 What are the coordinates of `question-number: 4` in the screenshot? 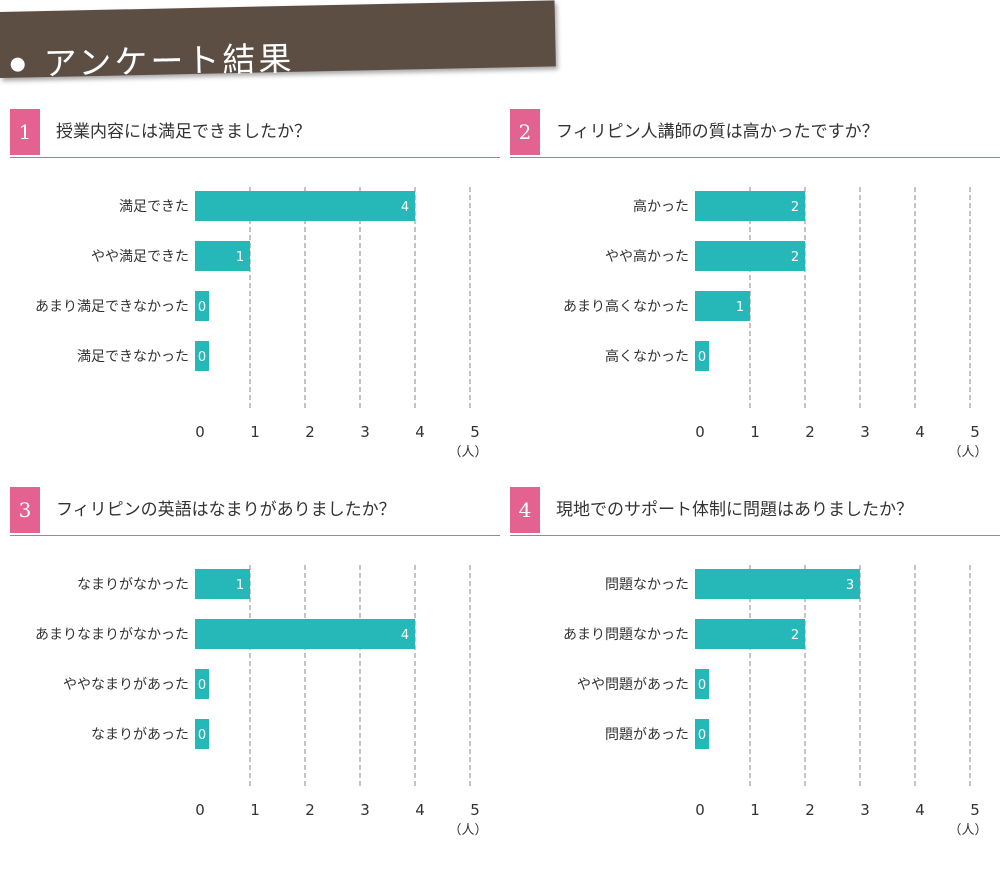 It's located at (525, 510).